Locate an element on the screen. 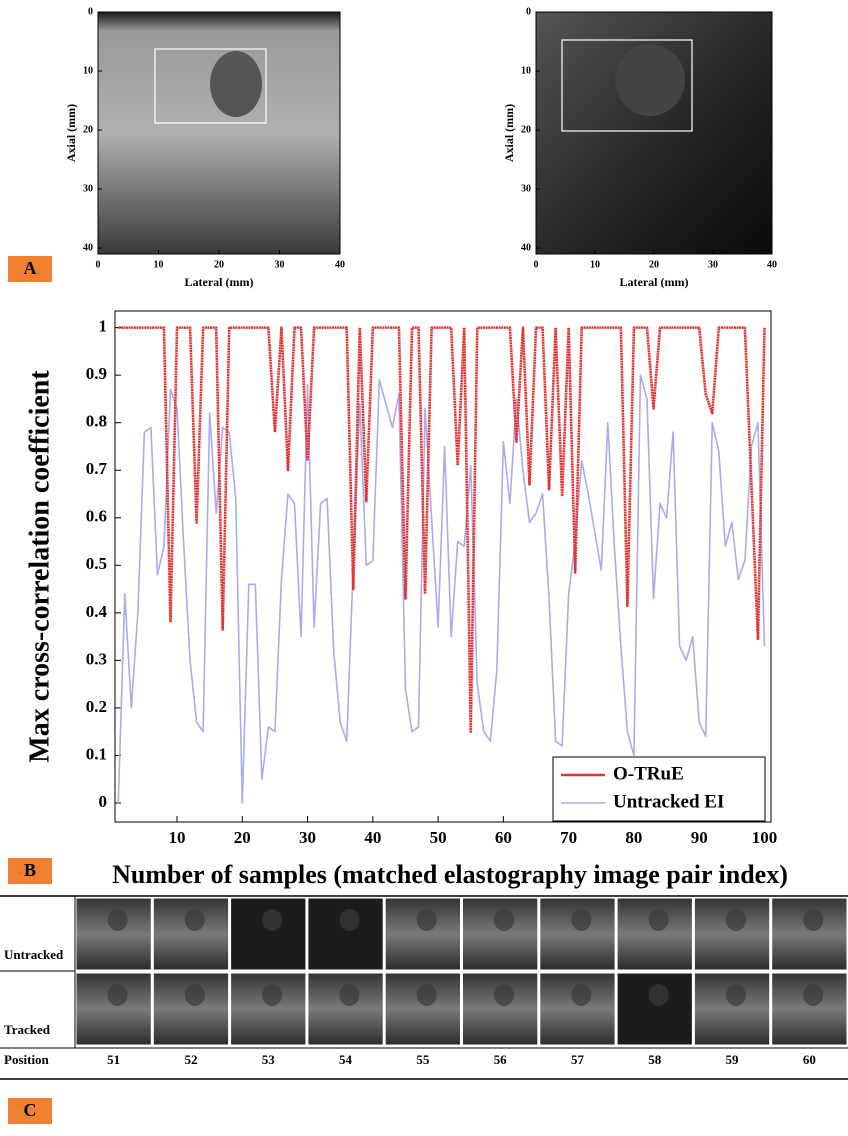 Image resolution: width=848 pixels, height=1136 pixels. column-label: 57 is located at coordinates (578, 1059).